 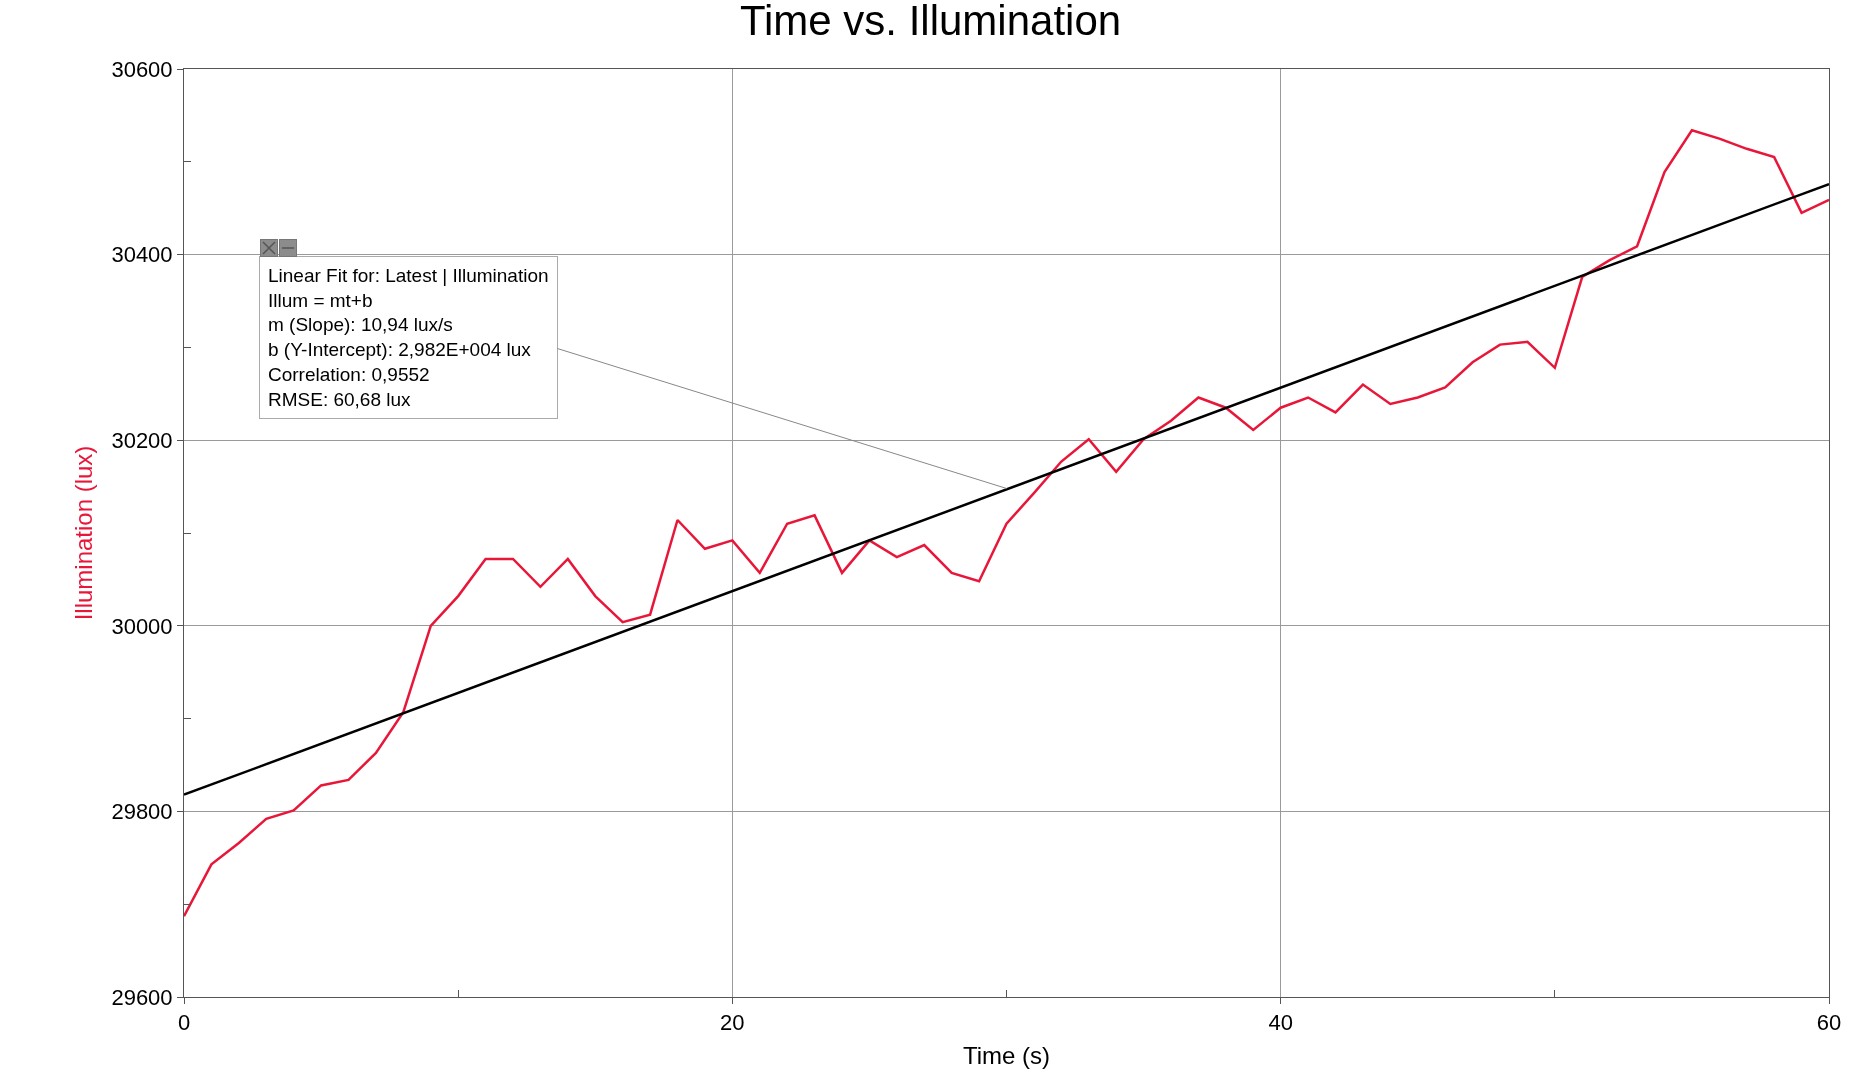 What do you see at coordinates (142, 255) in the screenshot?
I see `y-tick-label: 30400` at bounding box center [142, 255].